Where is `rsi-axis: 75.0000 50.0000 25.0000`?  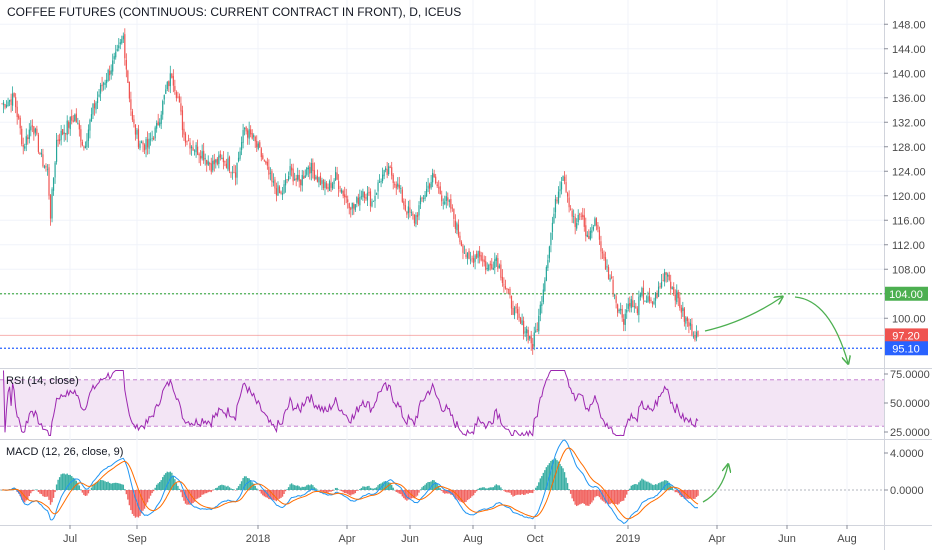
rsi-axis: 75.0000 50.0000 25.0000 is located at coordinates (907, 404).